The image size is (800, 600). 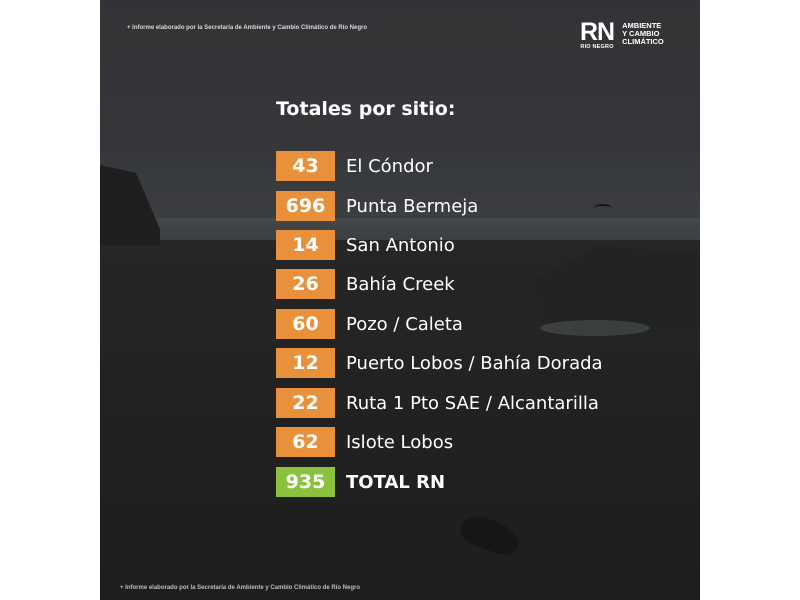 I want to click on site-name: San Antonio, so click(x=400, y=245).